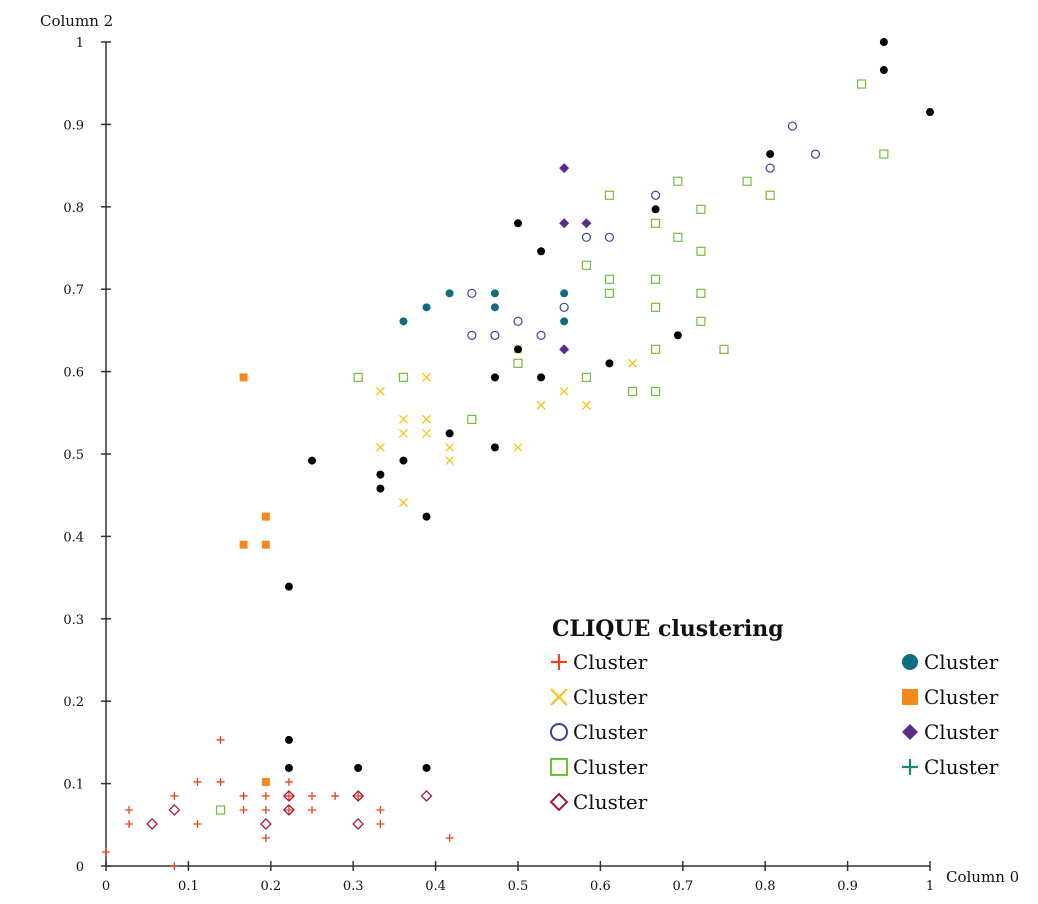  Describe the element at coordinates (188, 886) in the screenshot. I see `x-tick-label: 0.1` at that location.